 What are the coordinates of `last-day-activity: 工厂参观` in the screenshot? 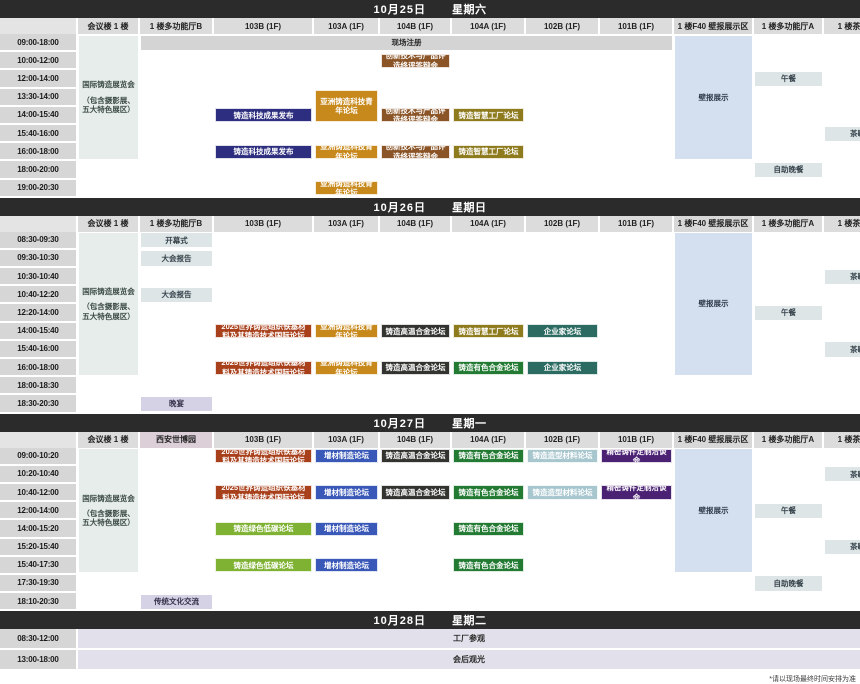 It's located at (469, 639).